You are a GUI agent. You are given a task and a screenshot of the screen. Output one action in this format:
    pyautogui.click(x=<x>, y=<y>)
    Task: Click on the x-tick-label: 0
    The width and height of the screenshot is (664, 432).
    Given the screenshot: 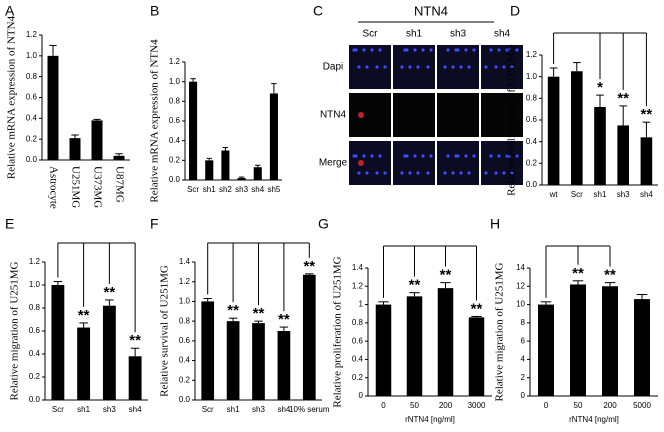 What is the action you would take?
    pyautogui.click(x=546, y=405)
    